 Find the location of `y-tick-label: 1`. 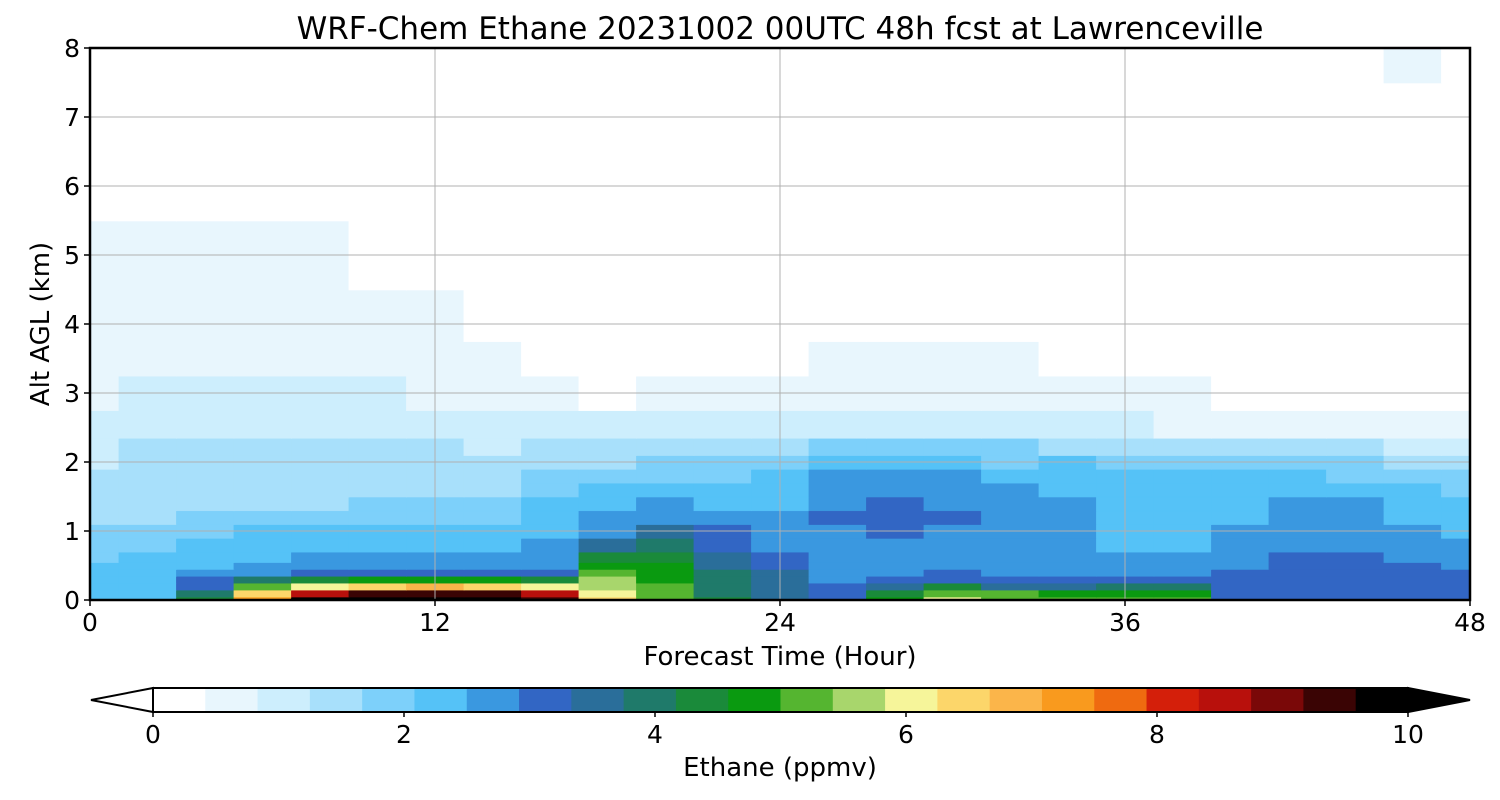

y-tick-label: 1 is located at coordinates (72, 531).